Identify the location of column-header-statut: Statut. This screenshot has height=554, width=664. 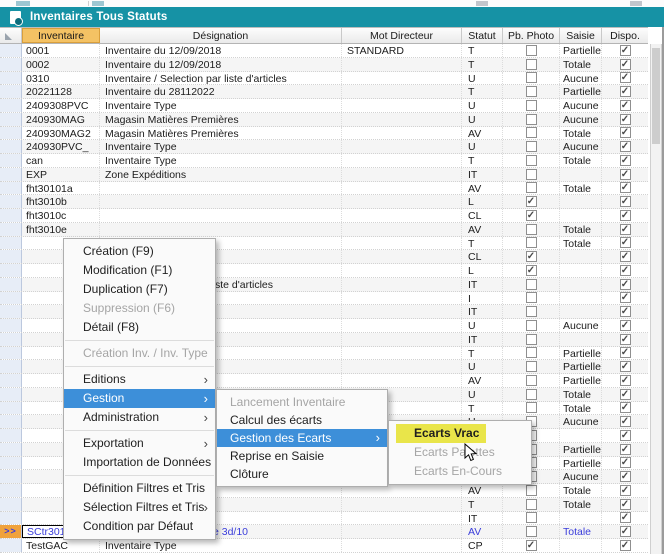
(482, 35).